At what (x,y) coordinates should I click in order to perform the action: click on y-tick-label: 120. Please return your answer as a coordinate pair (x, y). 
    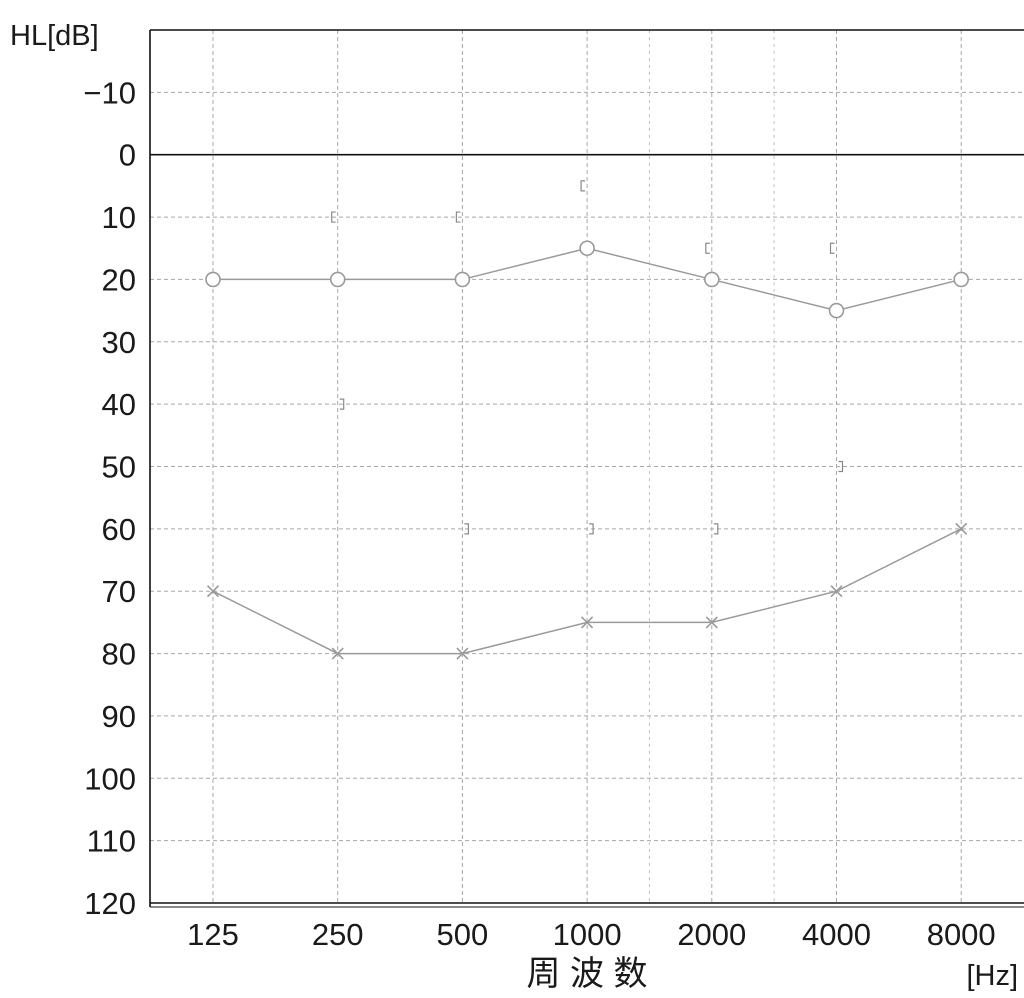
    Looking at the image, I should click on (110, 903).